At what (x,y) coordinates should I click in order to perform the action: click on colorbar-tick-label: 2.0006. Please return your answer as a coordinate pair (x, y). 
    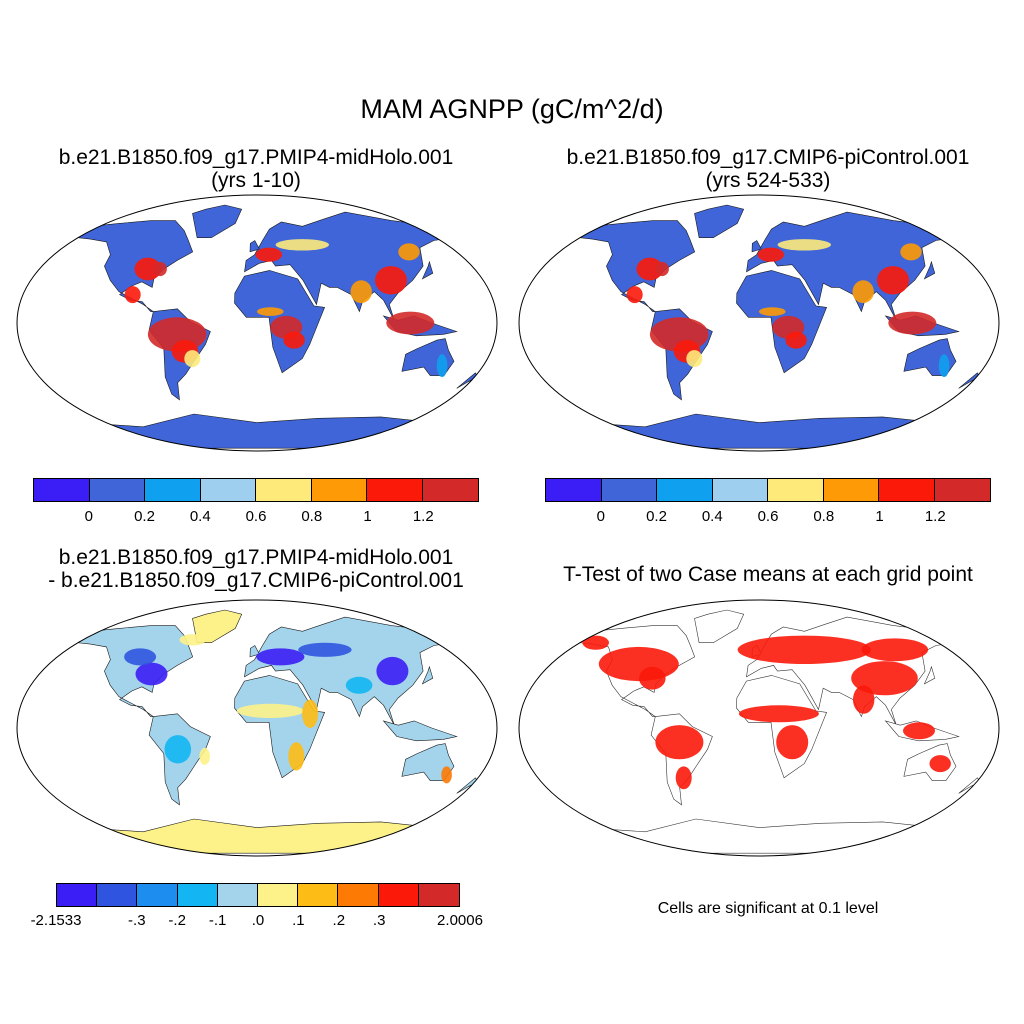
    Looking at the image, I should click on (460, 920).